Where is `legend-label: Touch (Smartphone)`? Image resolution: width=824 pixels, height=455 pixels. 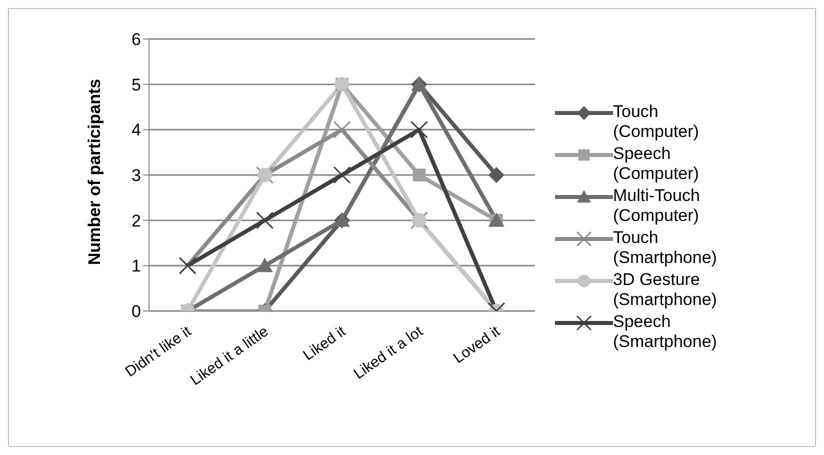
legend-label: Touch (Smartphone) is located at coordinates (665, 248).